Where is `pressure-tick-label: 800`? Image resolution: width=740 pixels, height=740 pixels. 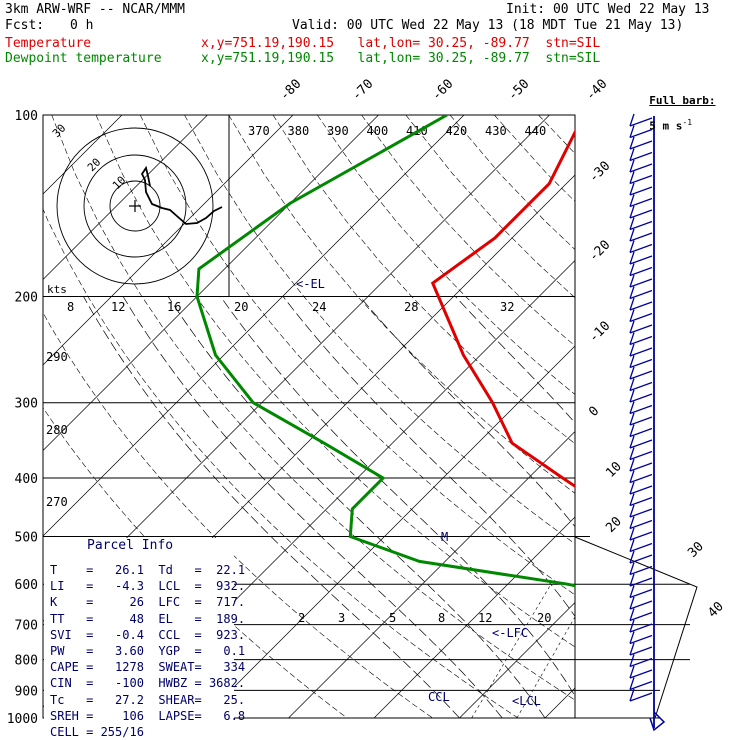 pressure-tick-label: 800 is located at coordinates (26, 661).